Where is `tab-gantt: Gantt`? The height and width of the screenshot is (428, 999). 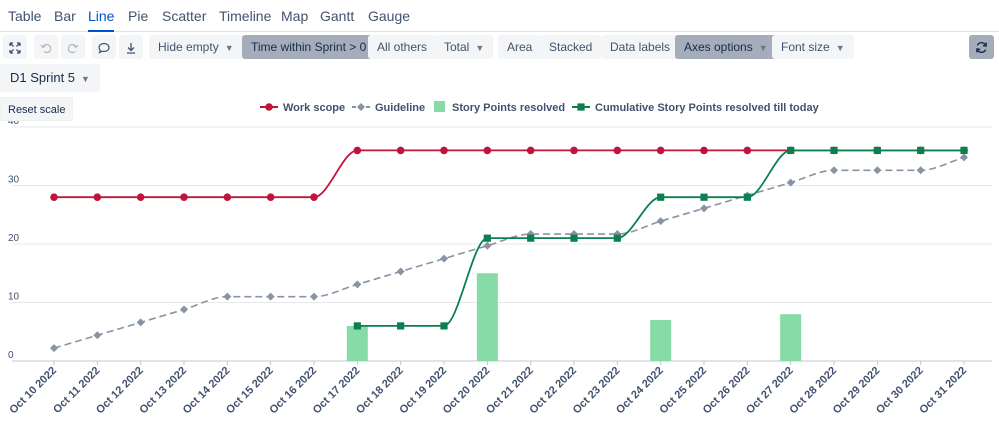
tab-gantt: Gantt is located at coordinates (337, 16).